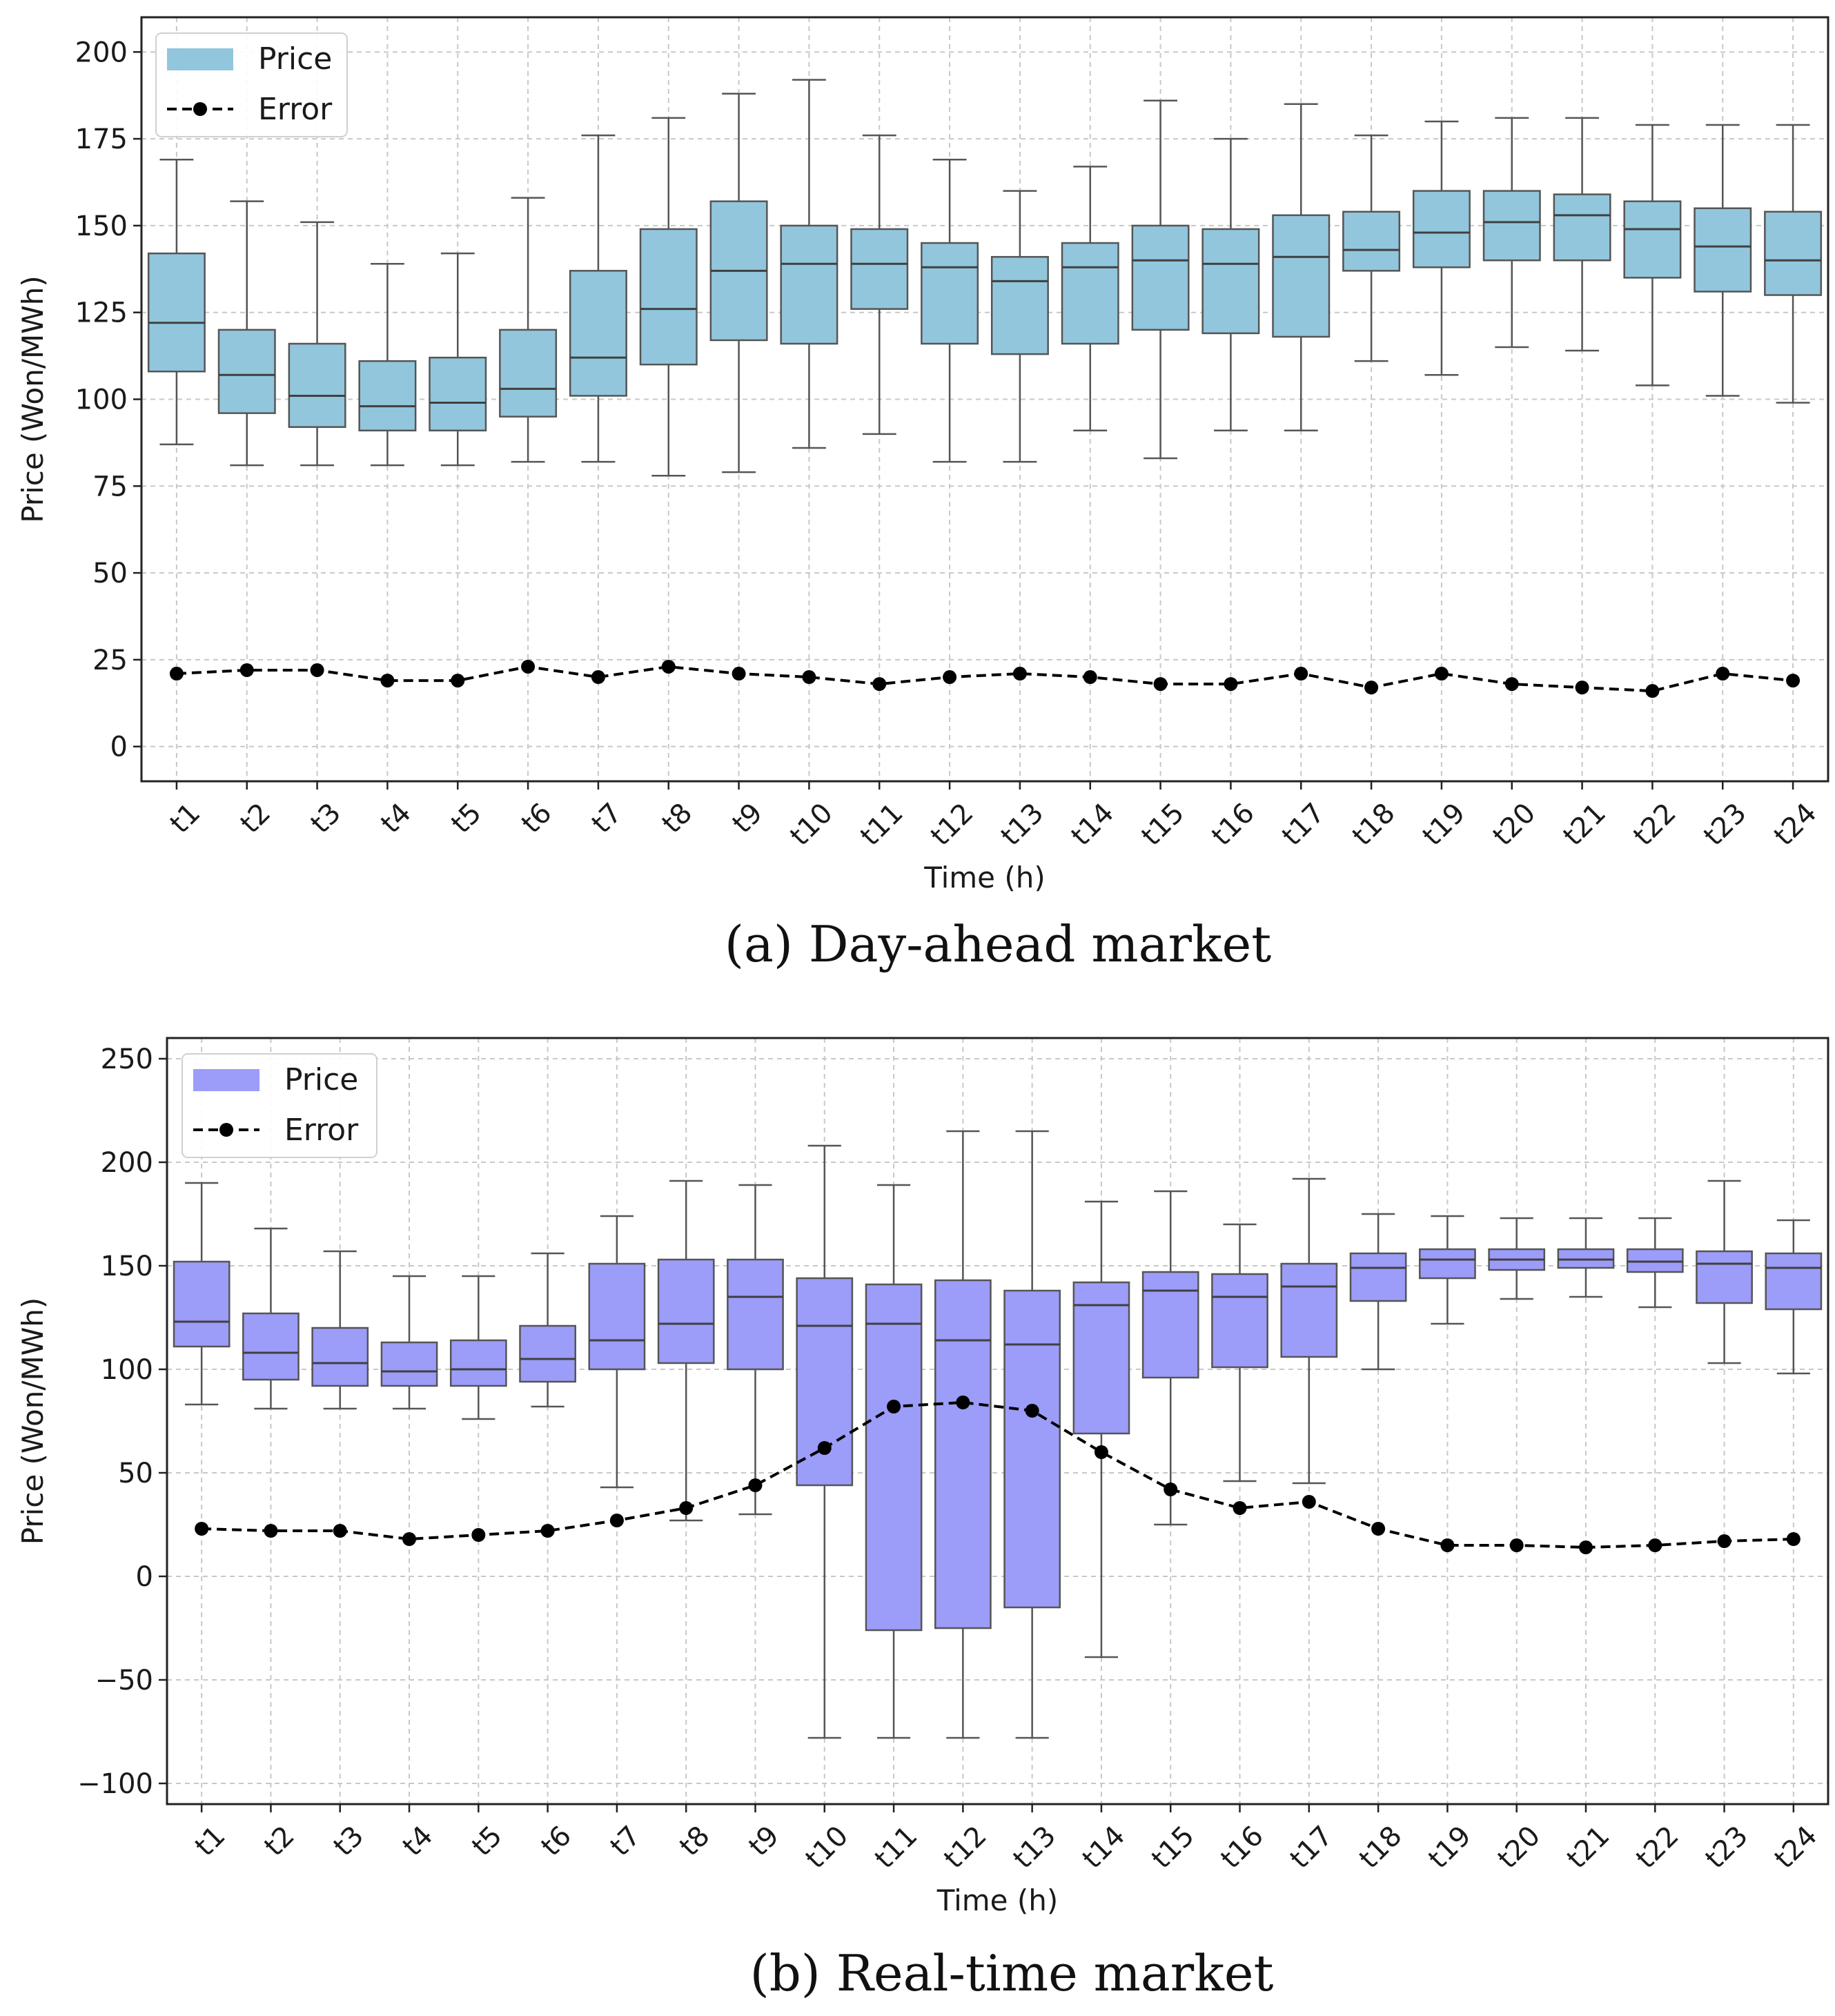 This screenshot has width=1835, height=2016. Describe the element at coordinates (1793, 1539) in the screenshot. I see `error-point-t24` at that location.